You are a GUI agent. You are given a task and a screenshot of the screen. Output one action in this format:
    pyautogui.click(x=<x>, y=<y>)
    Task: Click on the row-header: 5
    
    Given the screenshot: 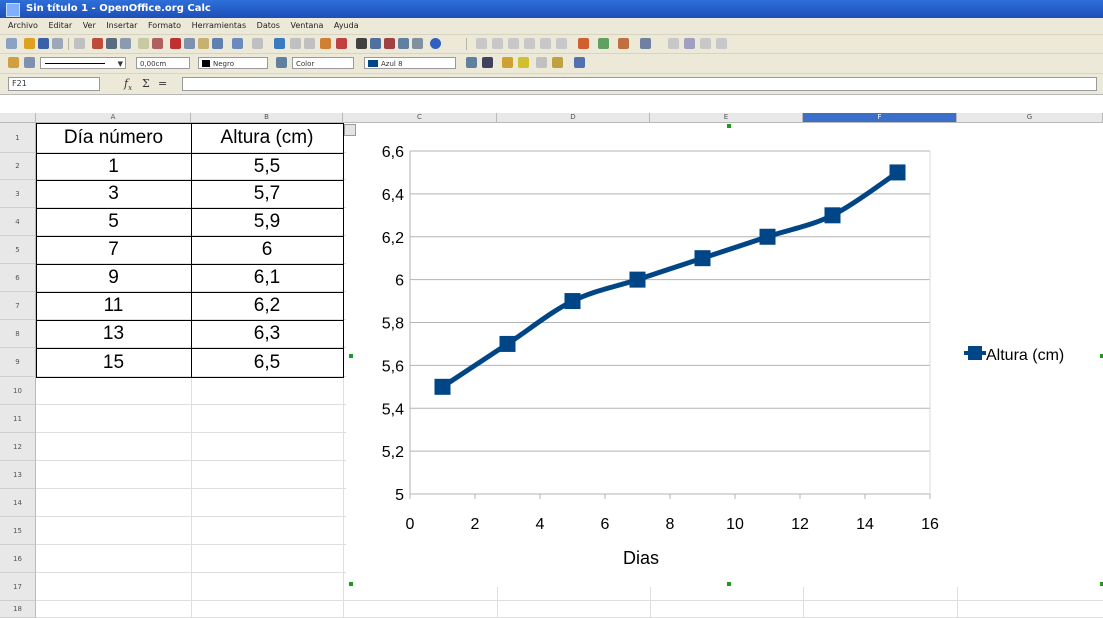 What is the action you would take?
    pyautogui.click(x=18, y=250)
    